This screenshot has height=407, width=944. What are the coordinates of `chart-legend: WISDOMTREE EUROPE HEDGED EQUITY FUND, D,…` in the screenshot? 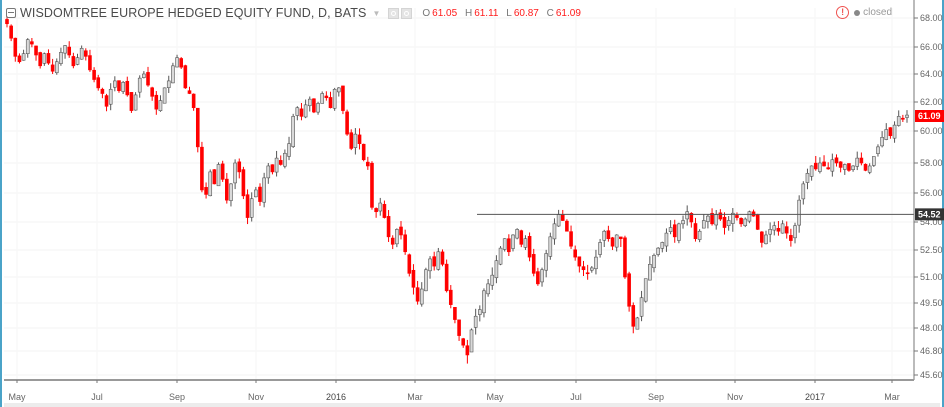 It's located at (296, 13).